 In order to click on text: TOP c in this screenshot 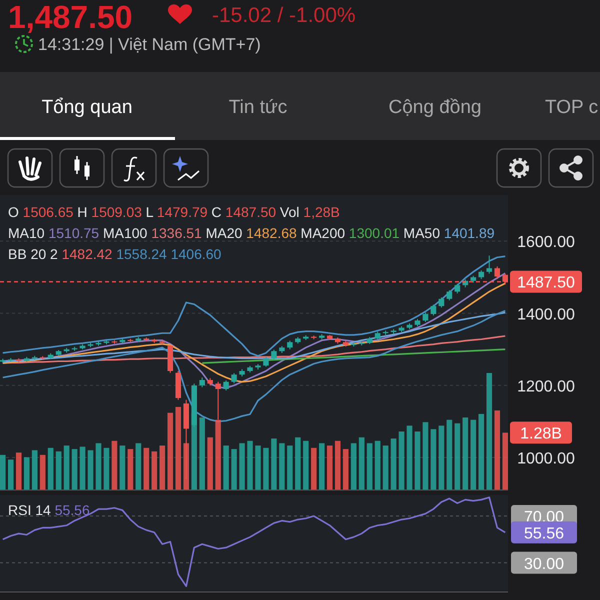, I will do `click(571, 107)`.